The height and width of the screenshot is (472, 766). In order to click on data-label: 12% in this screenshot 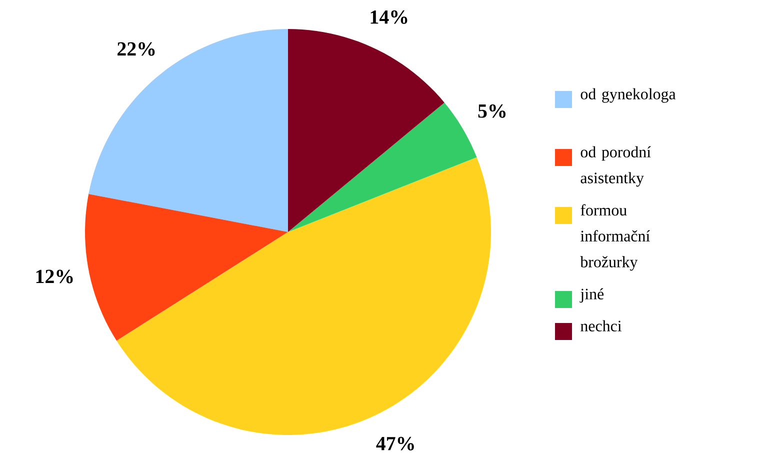, I will do `click(54, 277)`.